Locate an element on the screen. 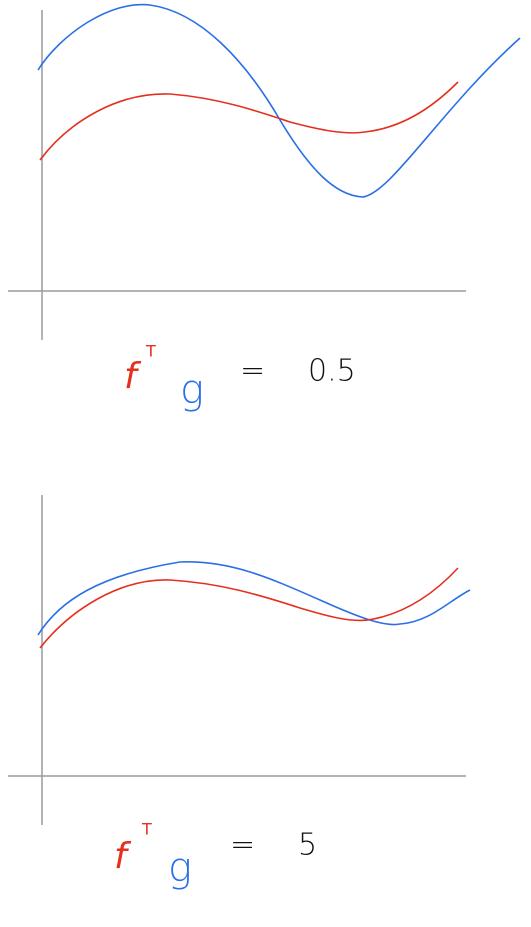 This screenshot has width=531, height=927. value: 5 is located at coordinates (307, 845).